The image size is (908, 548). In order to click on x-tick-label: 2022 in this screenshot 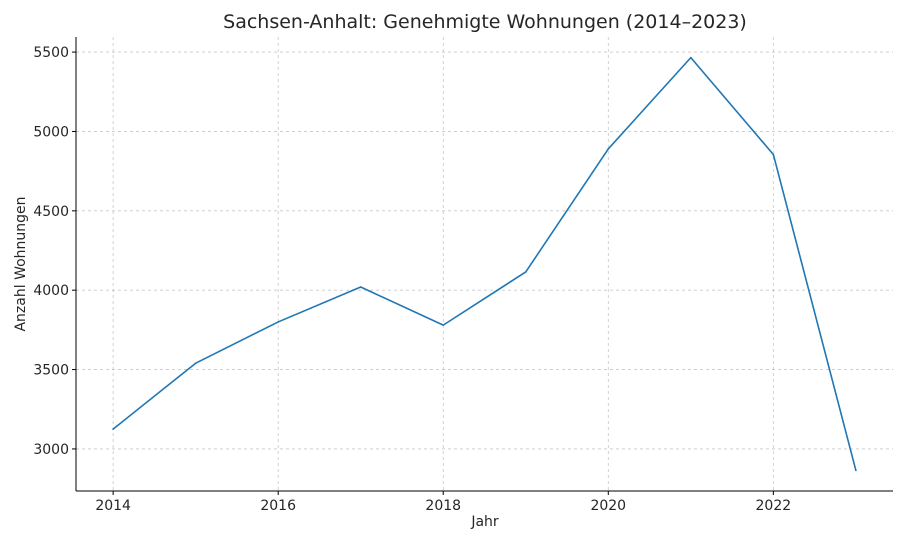, I will do `click(774, 506)`.